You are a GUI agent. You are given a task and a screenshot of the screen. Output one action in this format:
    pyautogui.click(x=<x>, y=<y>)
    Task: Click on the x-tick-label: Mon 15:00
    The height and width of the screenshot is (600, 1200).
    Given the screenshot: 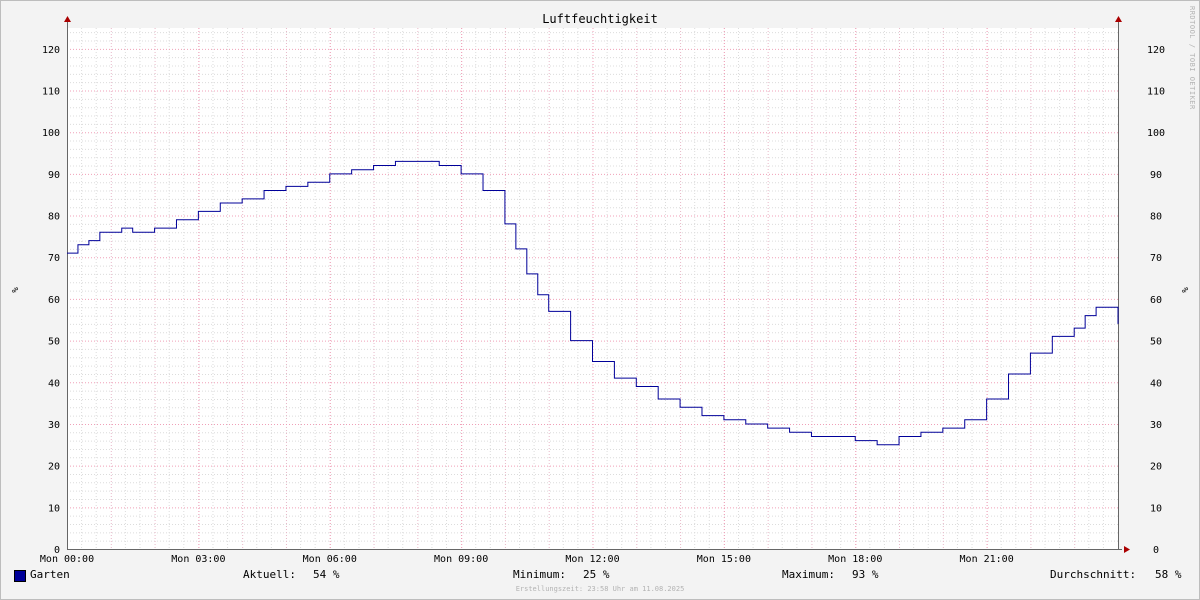 What is the action you would take?
    pyautogui.click(x=724, y=559)
    